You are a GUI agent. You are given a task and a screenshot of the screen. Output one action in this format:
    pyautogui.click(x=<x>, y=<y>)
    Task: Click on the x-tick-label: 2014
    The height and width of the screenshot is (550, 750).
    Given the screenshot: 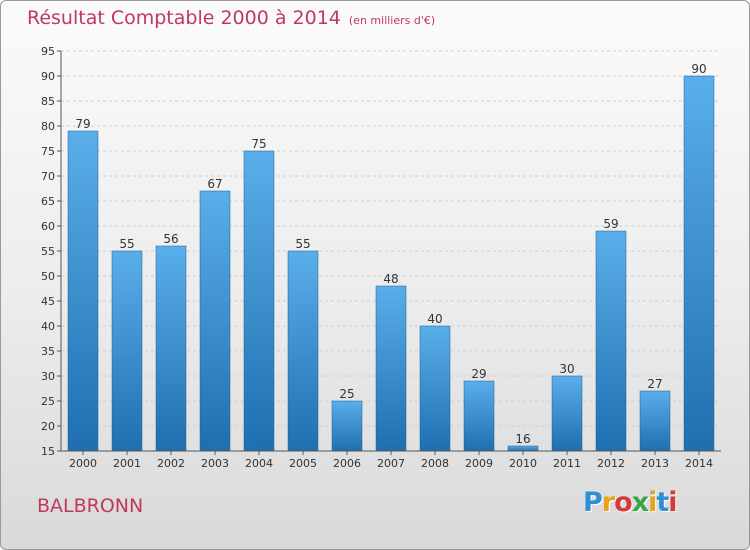 What is the action you would take?
    pyautogui.click(x=699, y=463)
    